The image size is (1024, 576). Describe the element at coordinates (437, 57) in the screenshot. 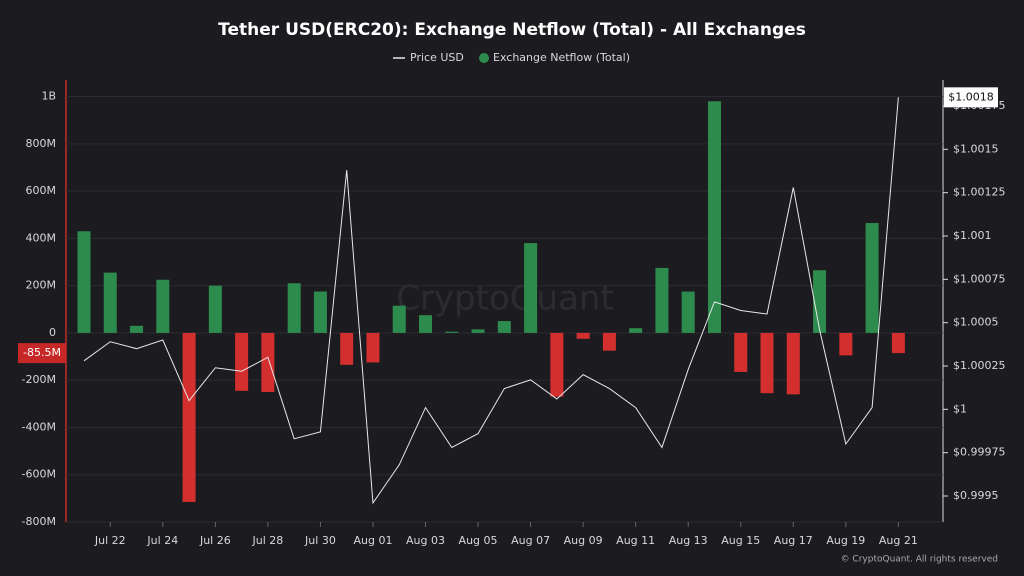

I see `legend-label: Price USD` at that location.